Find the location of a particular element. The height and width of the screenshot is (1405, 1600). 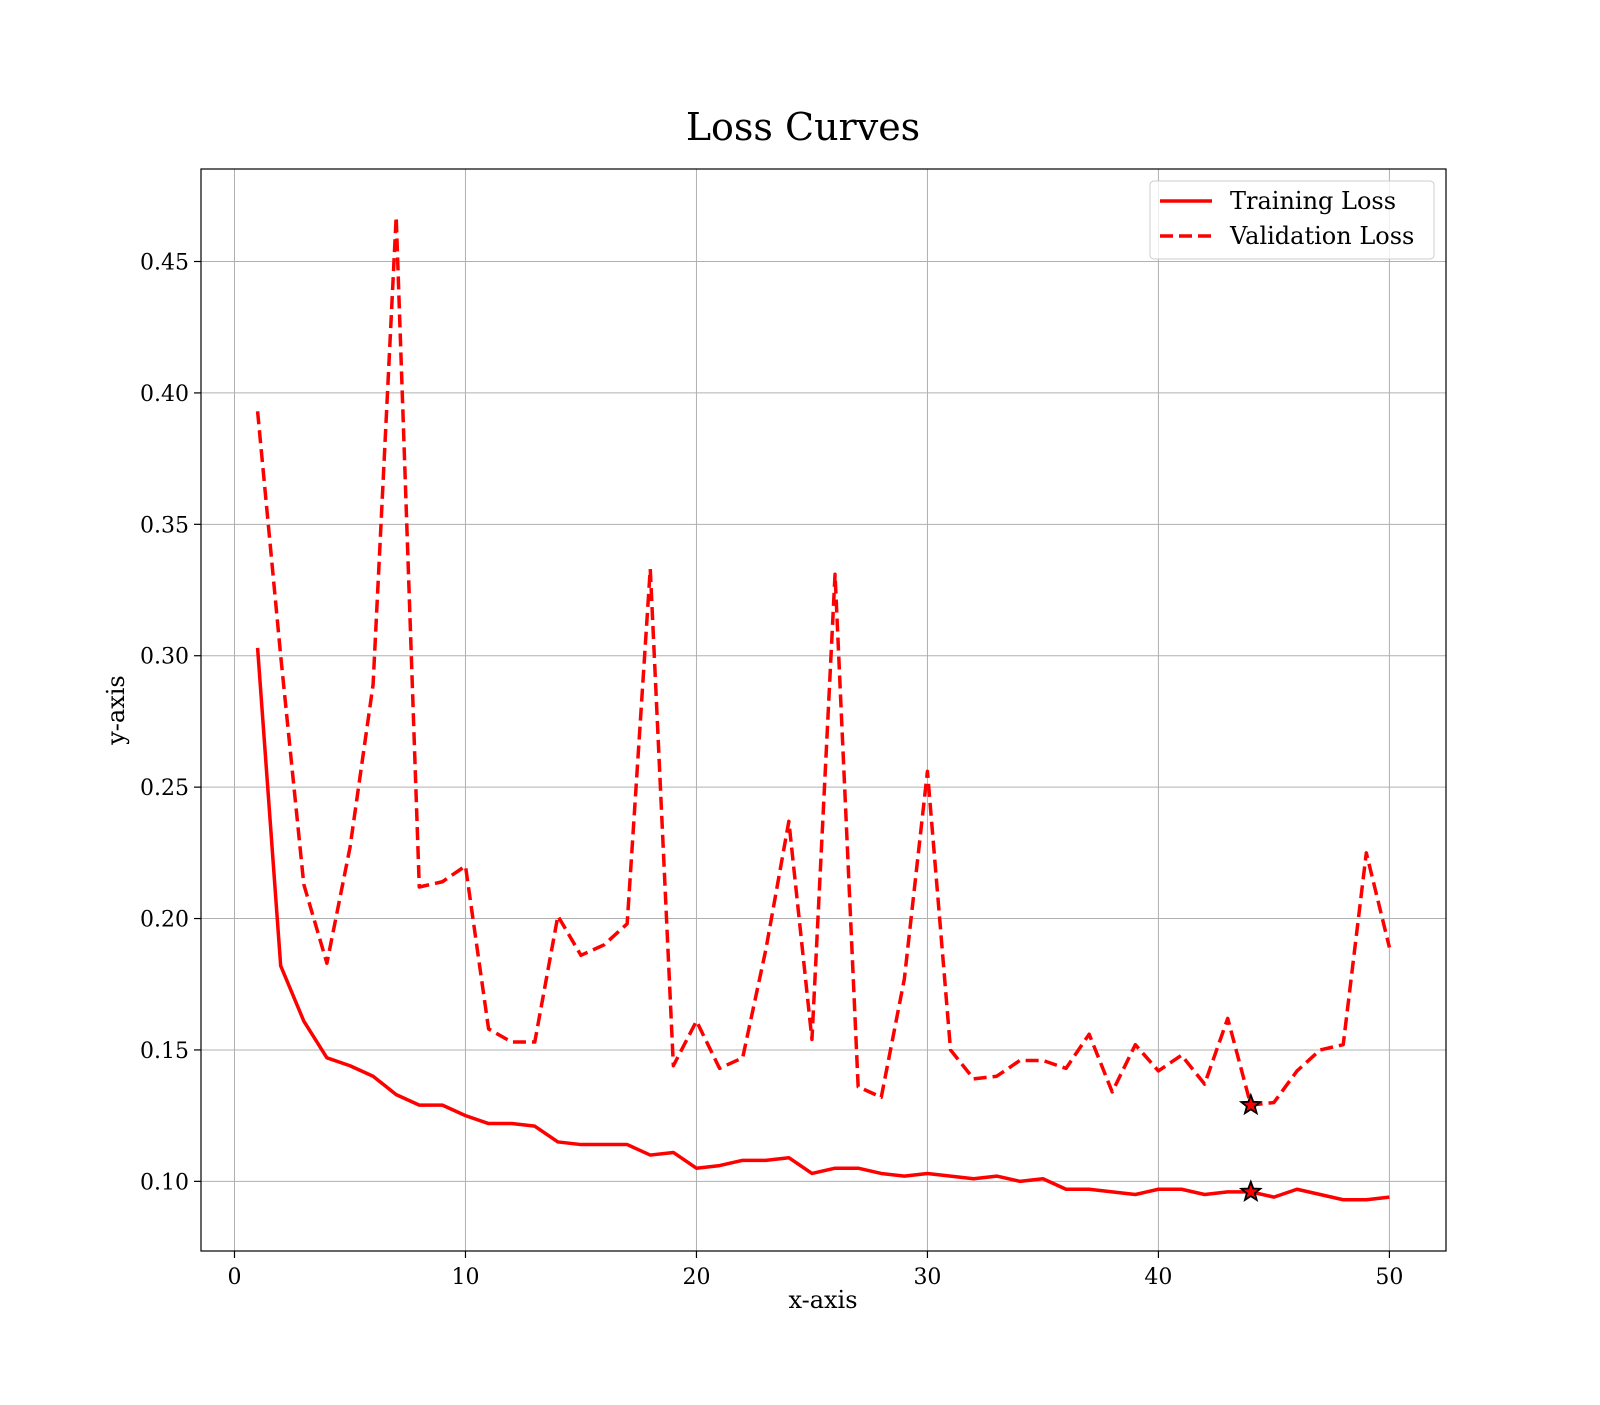

x-tick-label: 10 is located at coordinates (465, 1277).